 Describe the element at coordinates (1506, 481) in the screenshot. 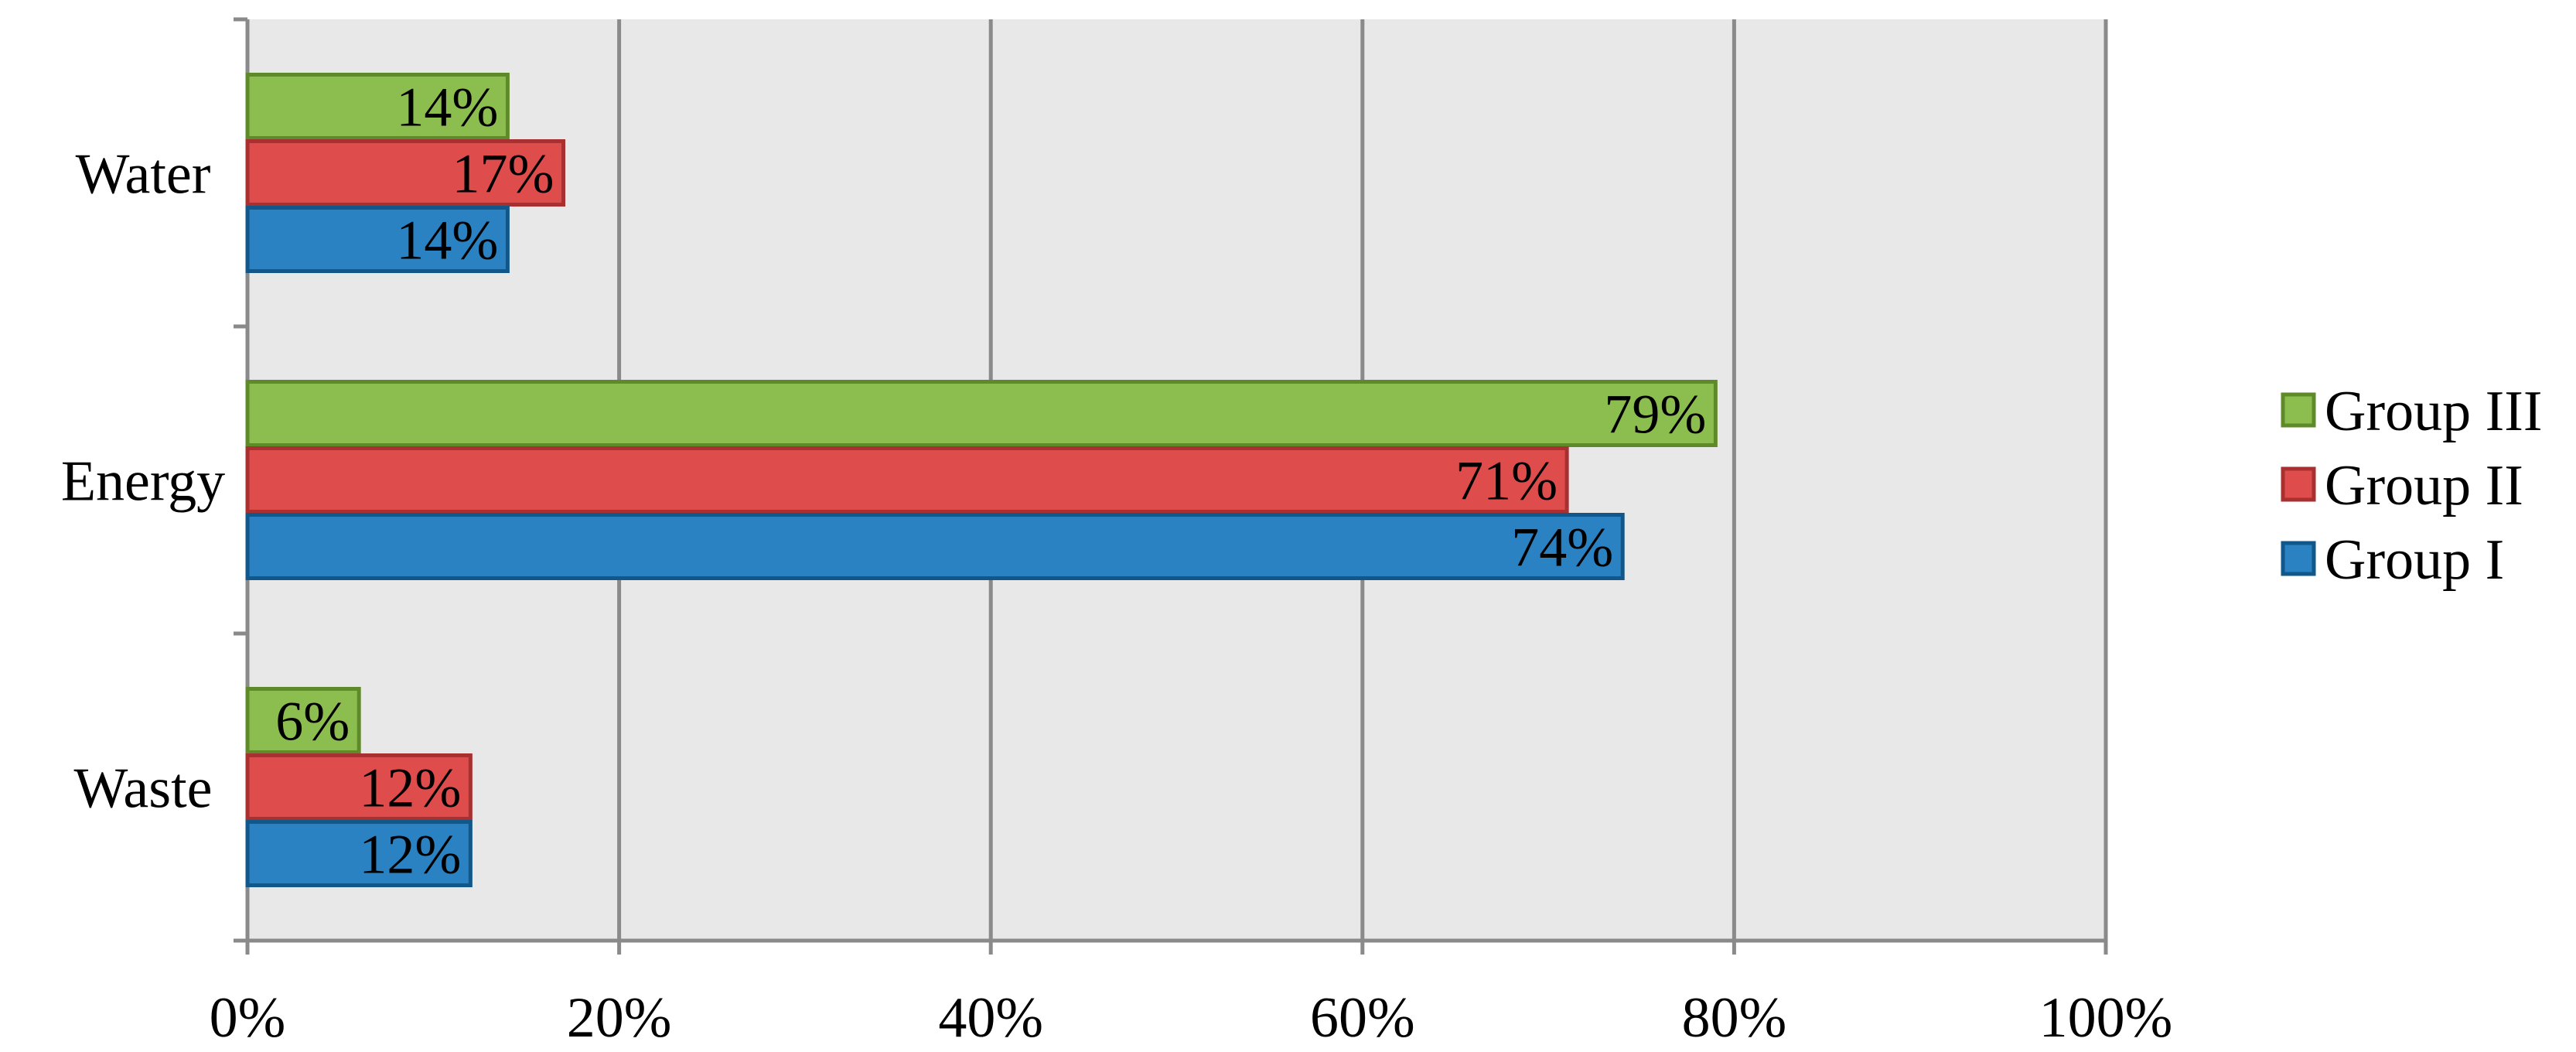

I see `bar-value-label: 71%` at that location.